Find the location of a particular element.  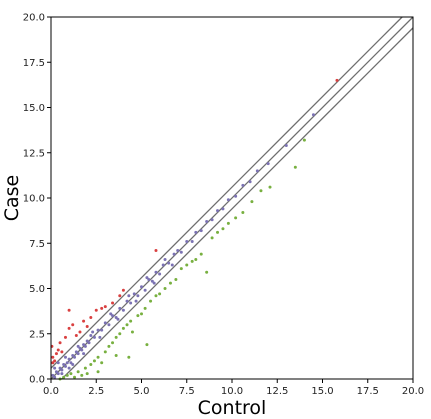

y-tick-label: 7.5 is located at coordinates (37, 244).